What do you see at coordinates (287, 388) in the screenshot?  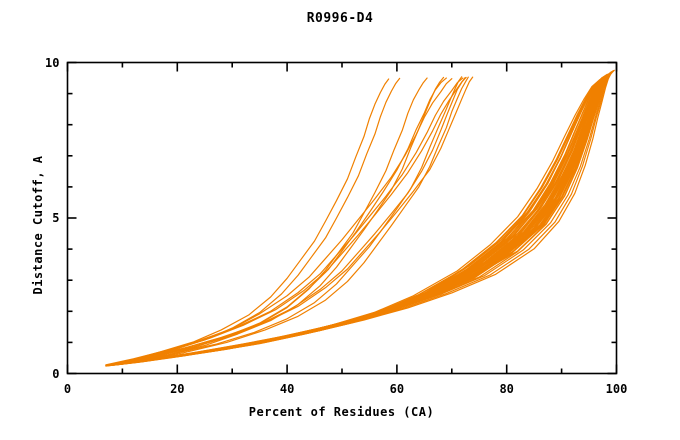 I see `x-tick-label: 40` at bounding box center [287, 388].